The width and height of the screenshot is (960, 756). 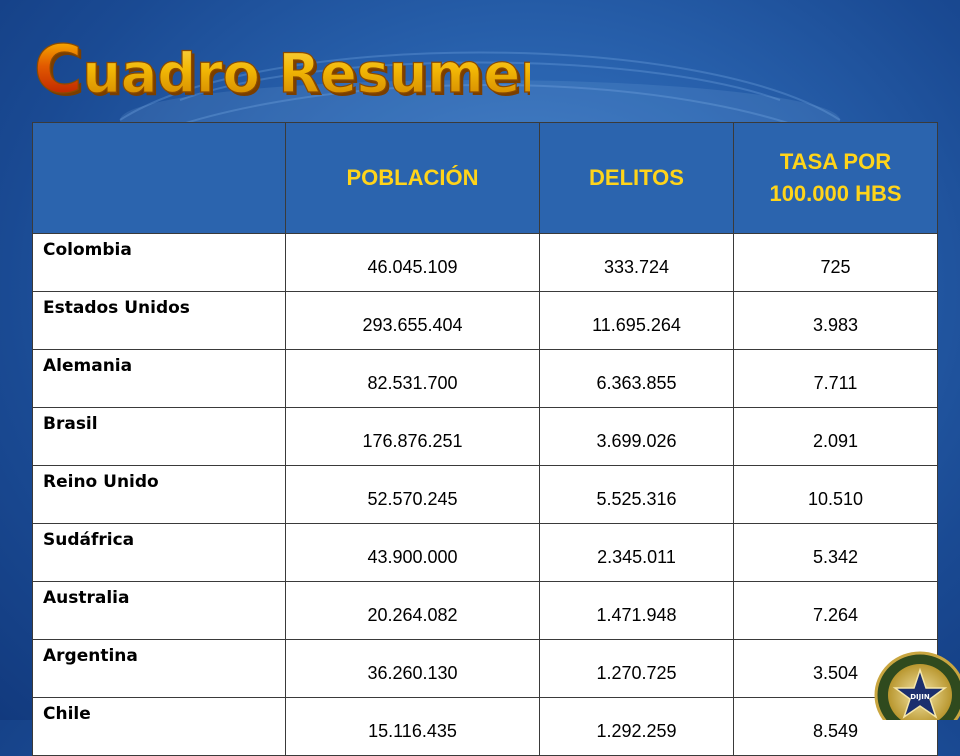 I want to click on tasa-cell: 3.983, so click(x=835, y=320).